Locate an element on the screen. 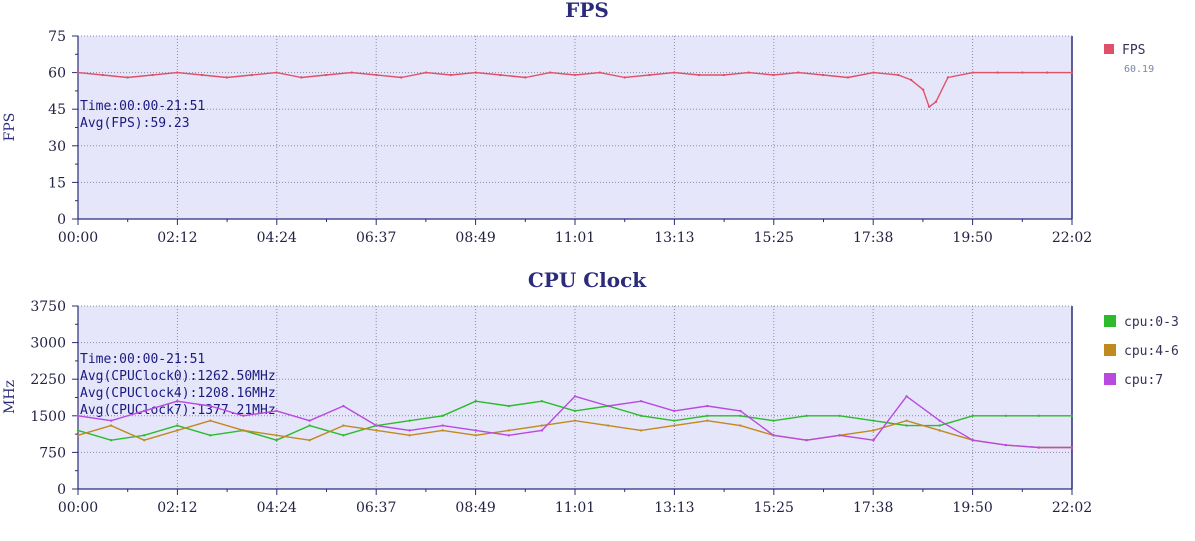  x-tick-label: 06:37 is located at coordinates (376, 508).